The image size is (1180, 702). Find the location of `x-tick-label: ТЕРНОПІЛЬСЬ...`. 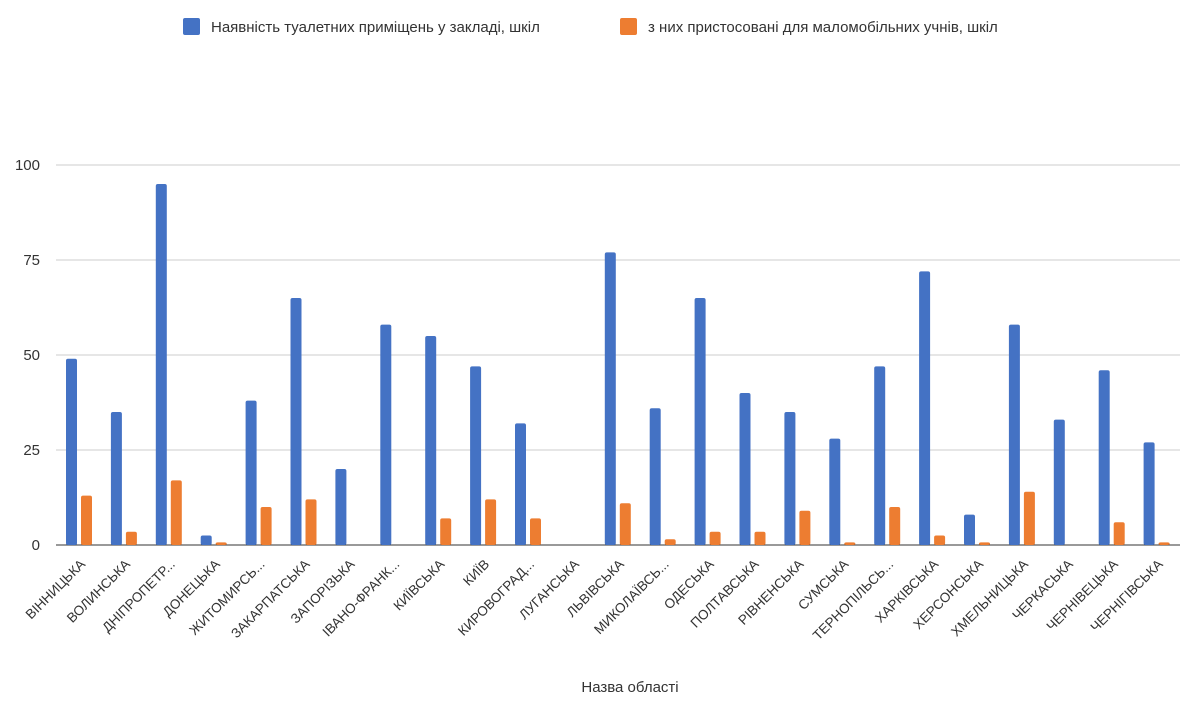

x-tick-label: ТЕРНОПІЛЬСЬ... is located at coordinates (853, 600).